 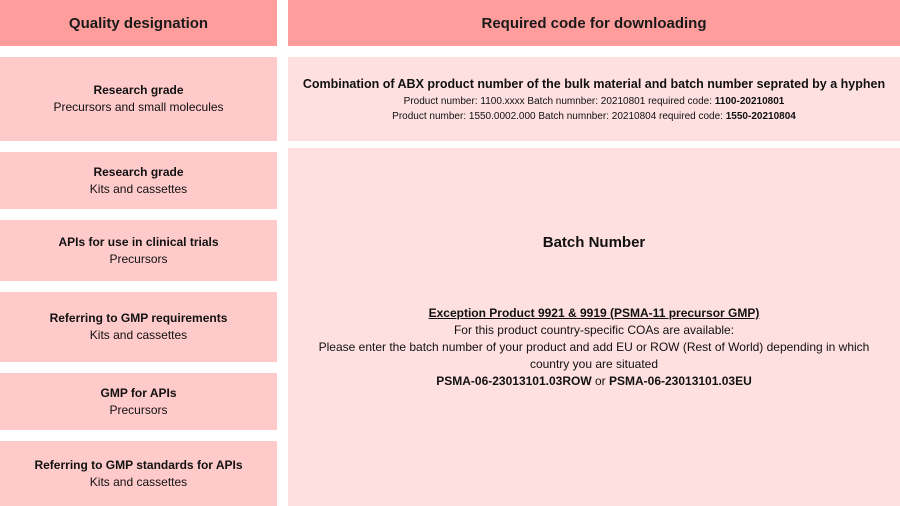 I want to click on or-text: or, so click(x=600, y=381).